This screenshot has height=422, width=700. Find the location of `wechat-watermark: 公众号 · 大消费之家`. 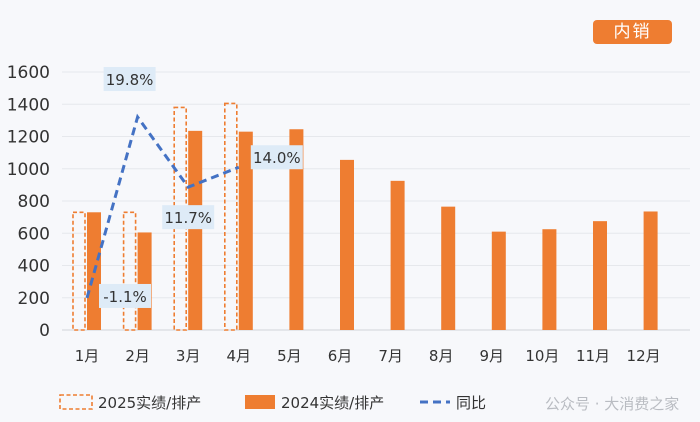

wechat-watermark: 公众号 · 大消费之家 is located at coordinates (612, 404).